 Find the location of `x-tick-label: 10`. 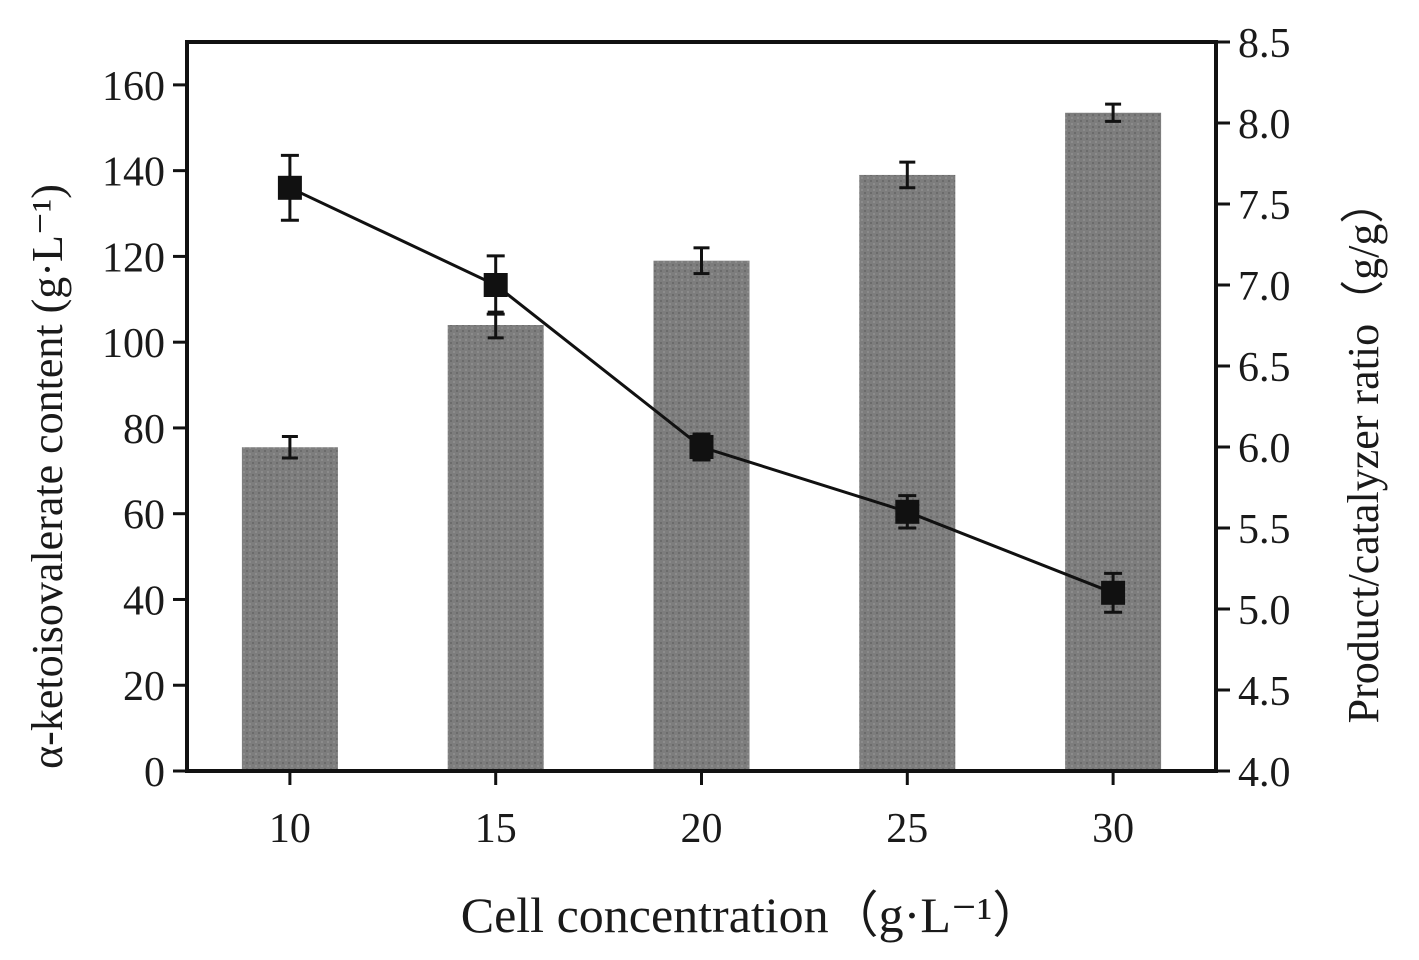

x-tick-label: 10 is located at coordinates (290, 829).